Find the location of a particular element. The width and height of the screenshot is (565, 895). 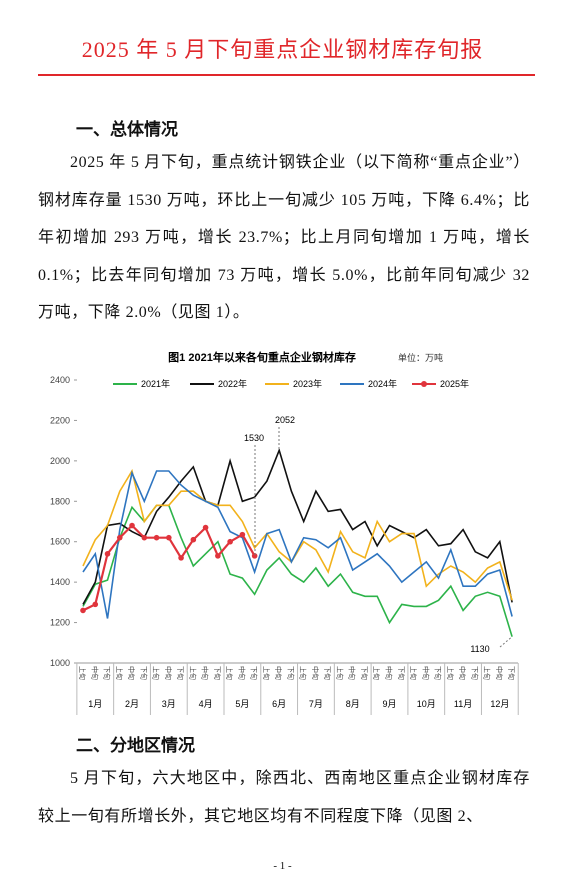

y-tick-label: 1600 is located at coordinates (60, 542).